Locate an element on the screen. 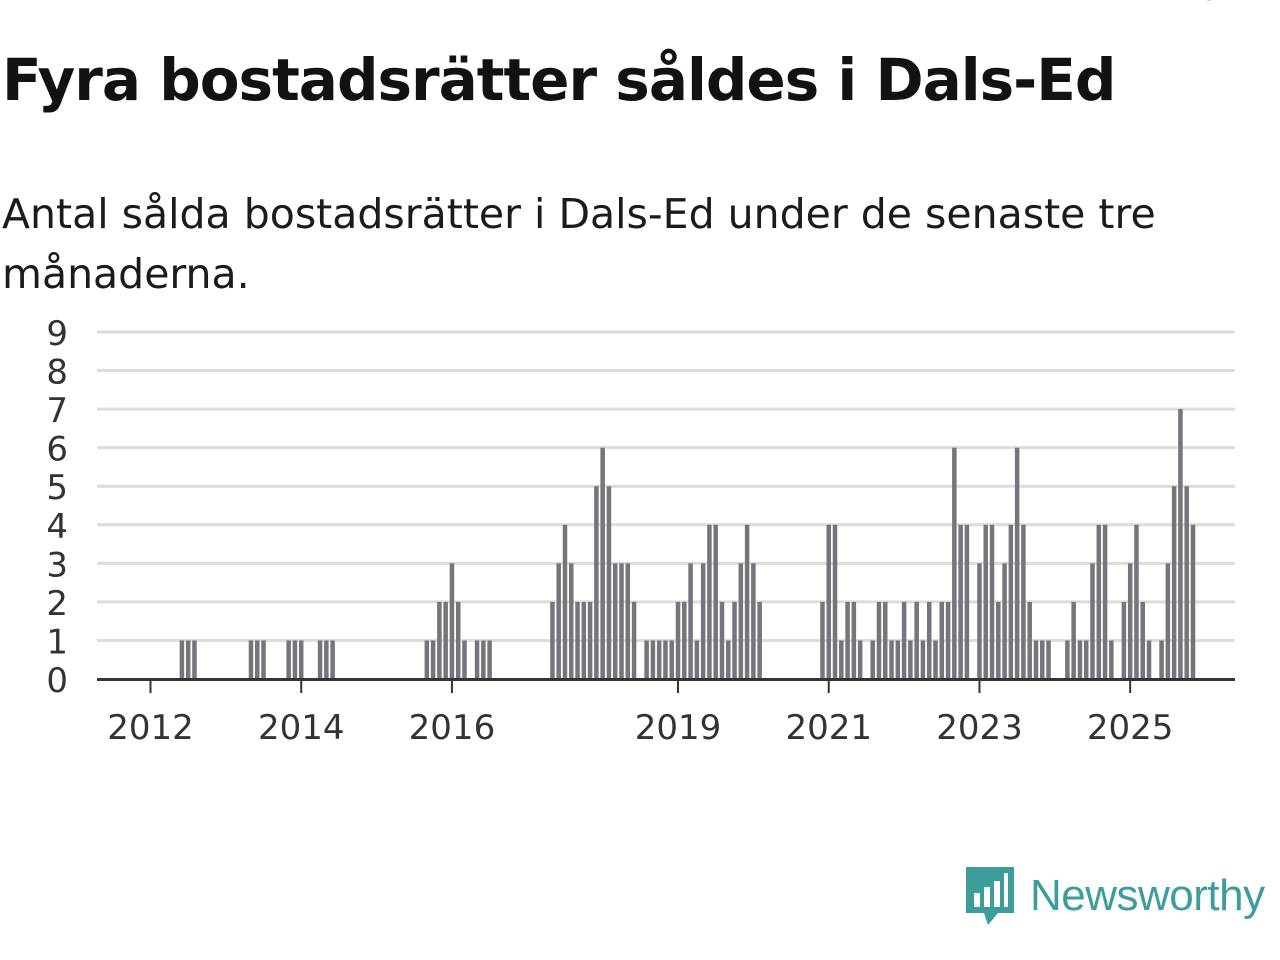  x-tick-label: 2025 is located at coordinates (1130, 728).